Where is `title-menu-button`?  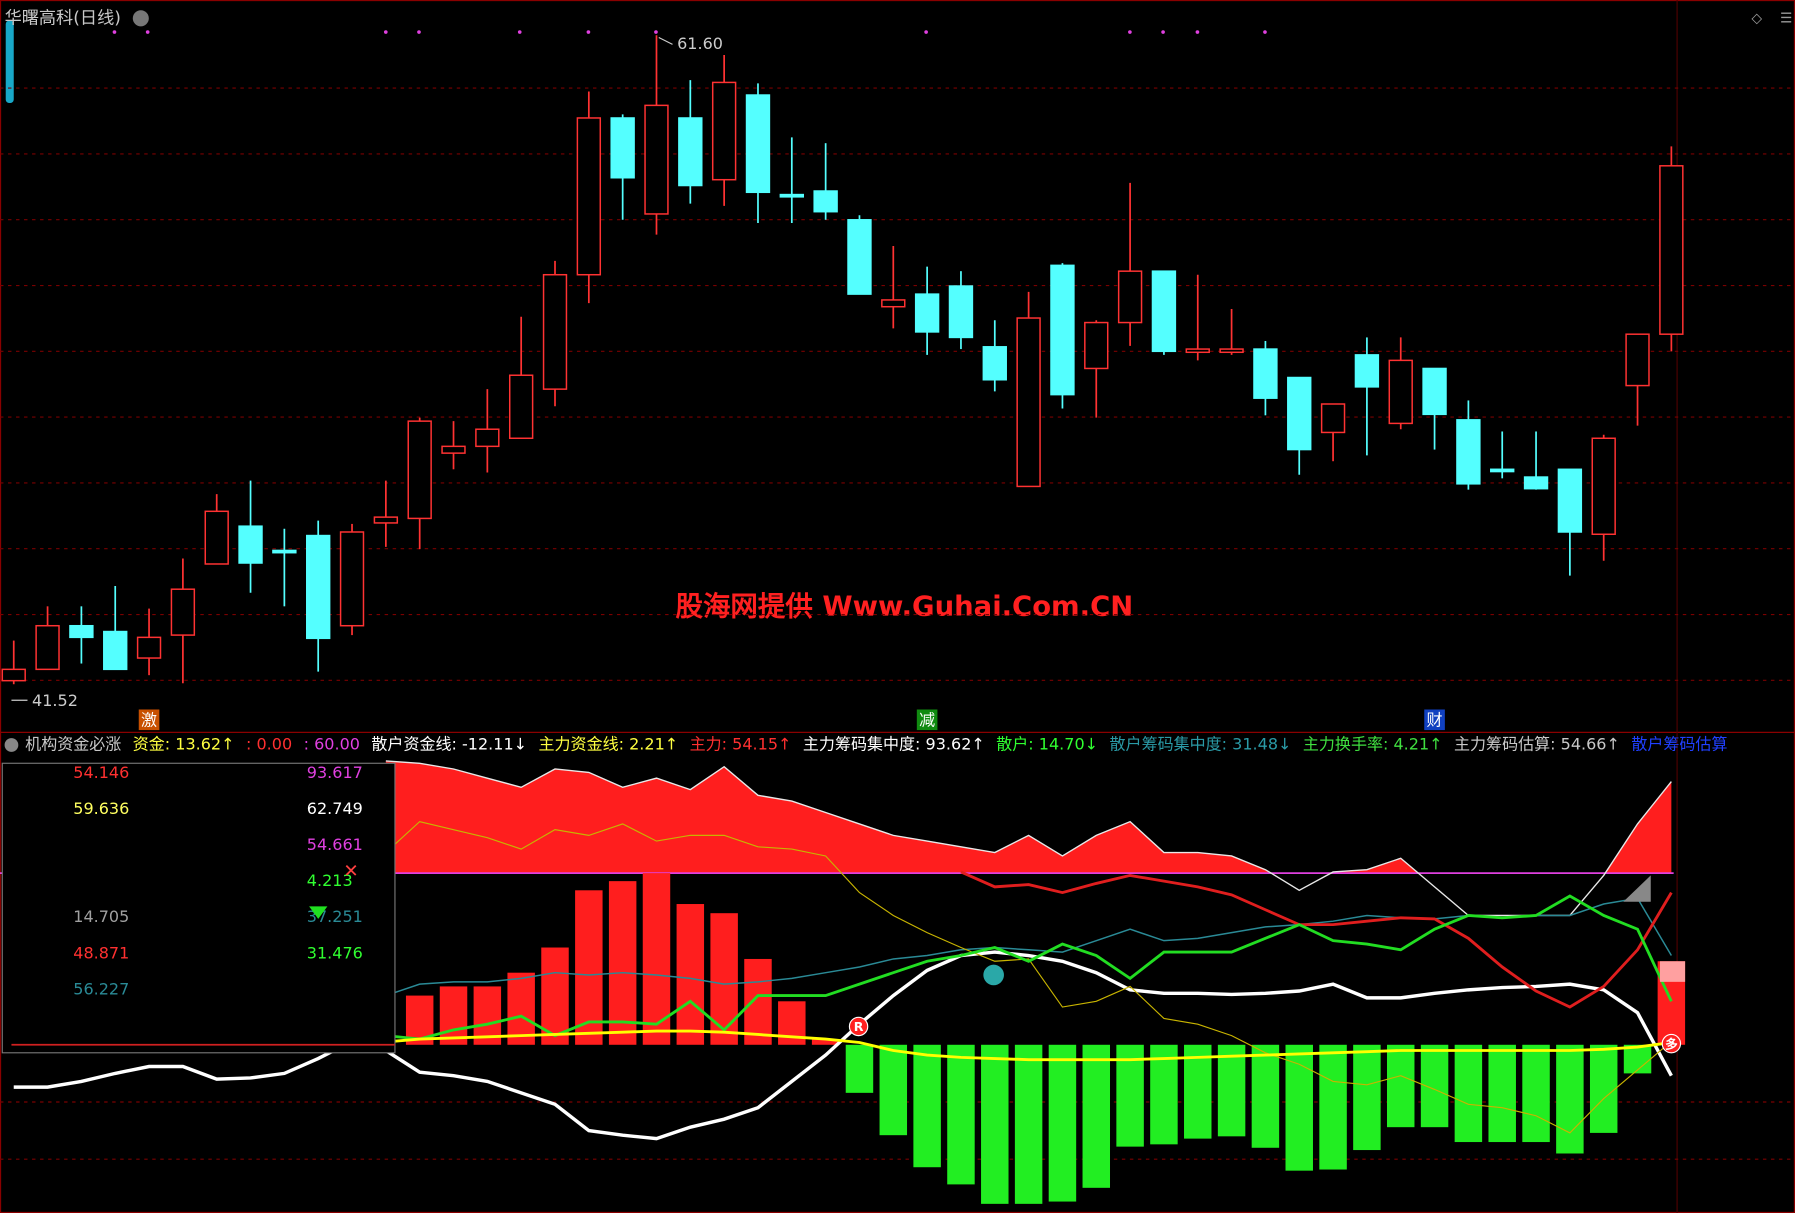
title-menu-button is located at coordinates (140, 18).